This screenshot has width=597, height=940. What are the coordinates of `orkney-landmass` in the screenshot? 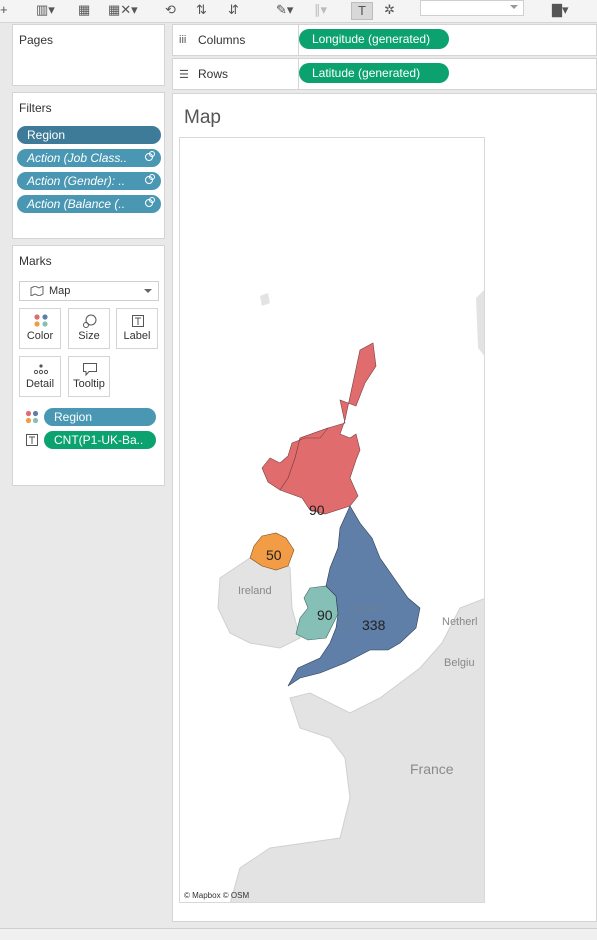 It's located at (265, 299).